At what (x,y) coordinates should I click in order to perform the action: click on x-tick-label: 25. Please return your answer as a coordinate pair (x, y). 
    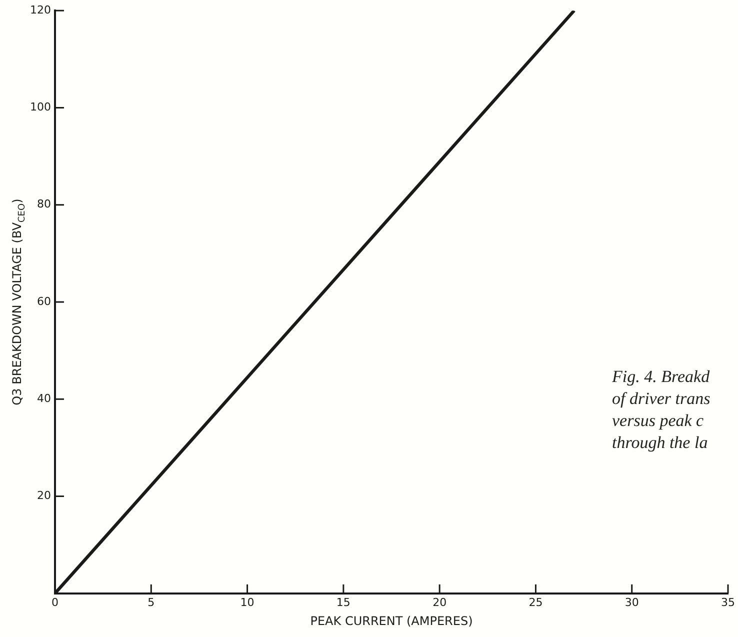
    Looking at the image, I should click on (535, 602).